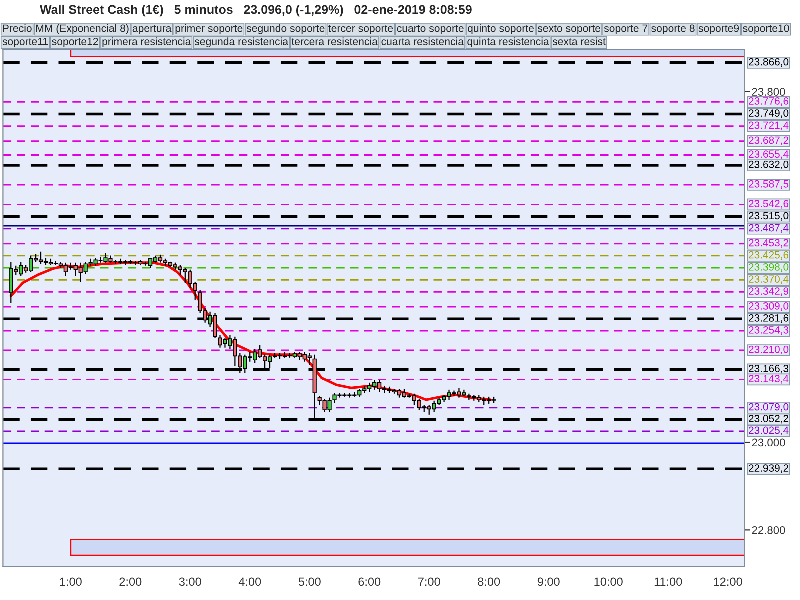 Image resolution: width=800 pixels, height=600 pixels. I want to click on ref-line-label: 23.025,4, so click(769, 431).